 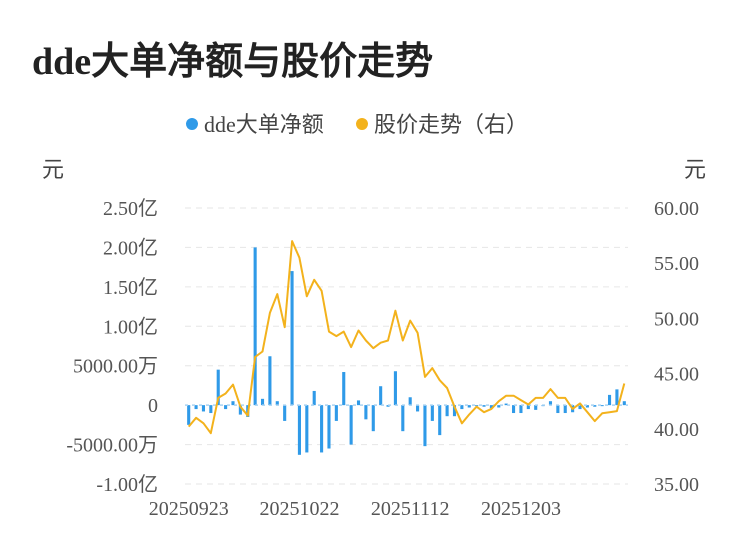 I want to click on x-tick-label: 20250923, so click(x=189, y=509).